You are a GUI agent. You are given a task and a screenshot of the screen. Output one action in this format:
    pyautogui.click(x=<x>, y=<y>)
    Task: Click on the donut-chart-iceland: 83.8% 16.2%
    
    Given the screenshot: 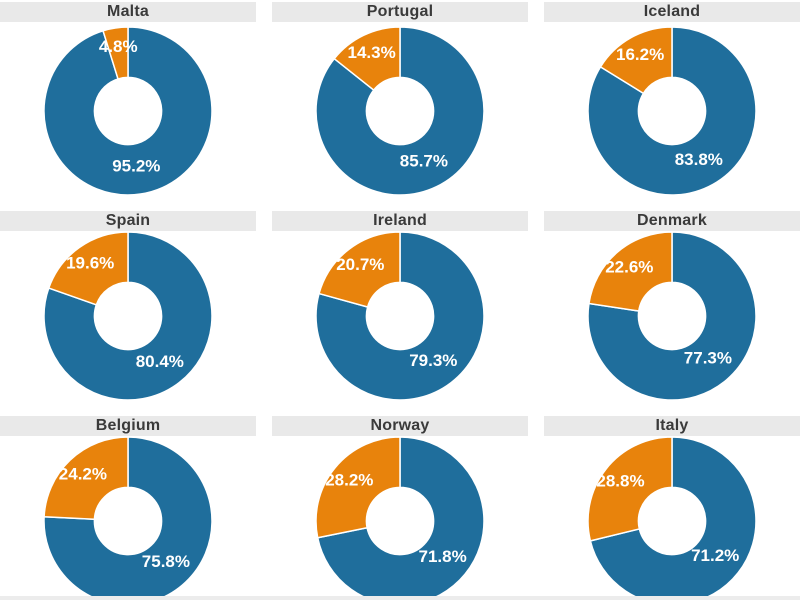 What is the action you would take?
    pyautogui.click(x=672, y=111)
    